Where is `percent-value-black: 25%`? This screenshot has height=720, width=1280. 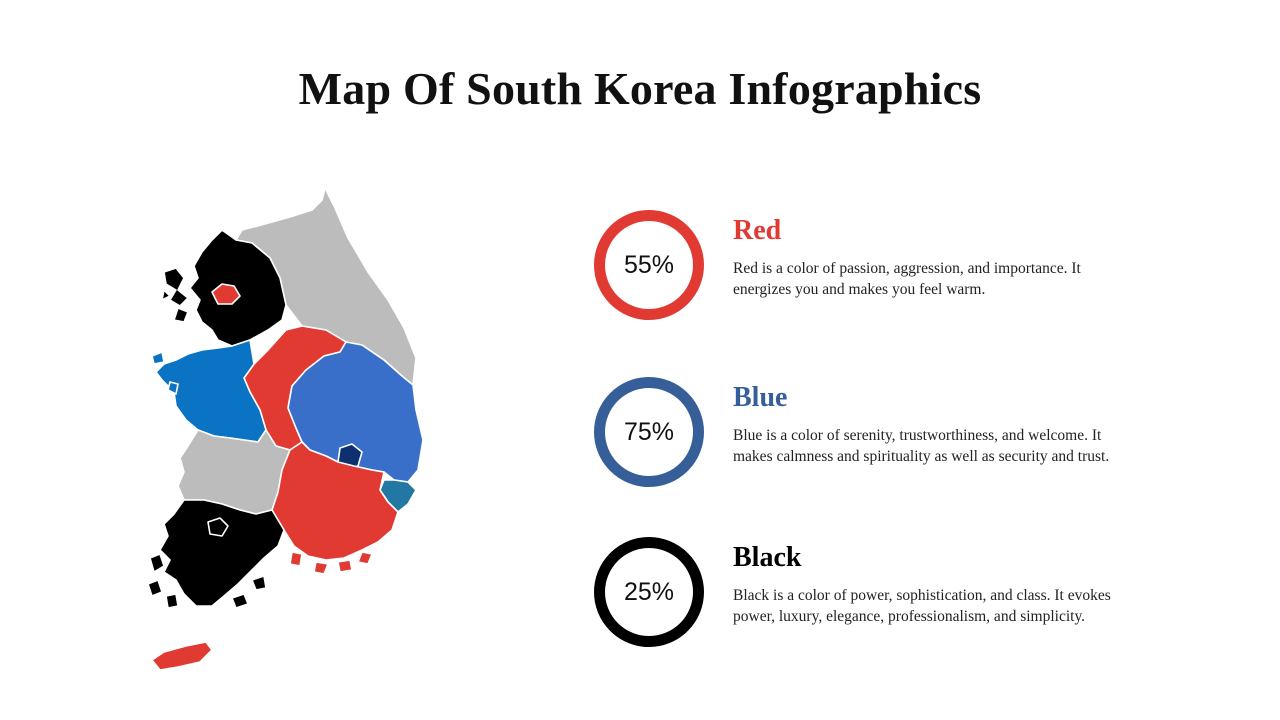
percent-value-black: 25% is located at coordinates (649, 591).